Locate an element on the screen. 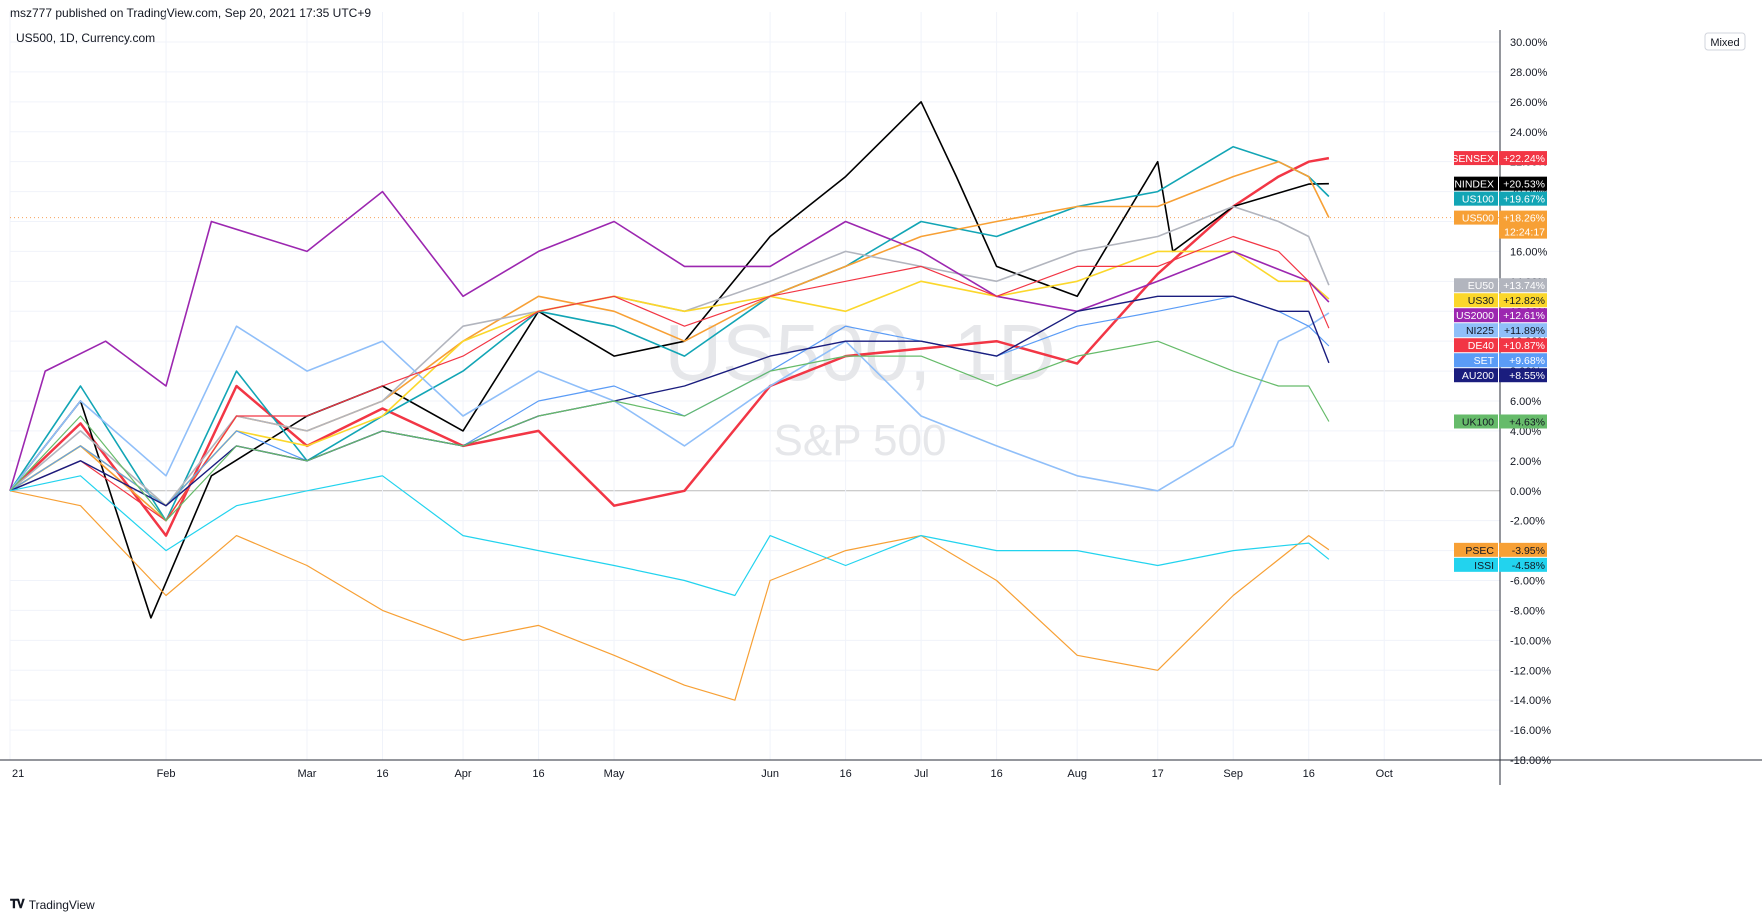 The height and width of the screenshot is (918, 1762). y-tick-label: 24.00% is located at coordinates (1529, 133).